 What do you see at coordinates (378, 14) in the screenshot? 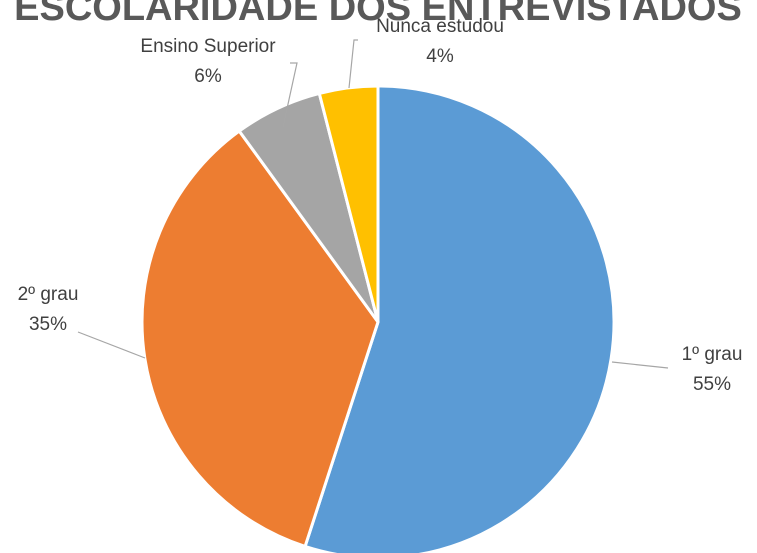
I see `chart-title: ESCOLARIDADE DOS ENTREVISTADOS` at bounding box center [378, 14].